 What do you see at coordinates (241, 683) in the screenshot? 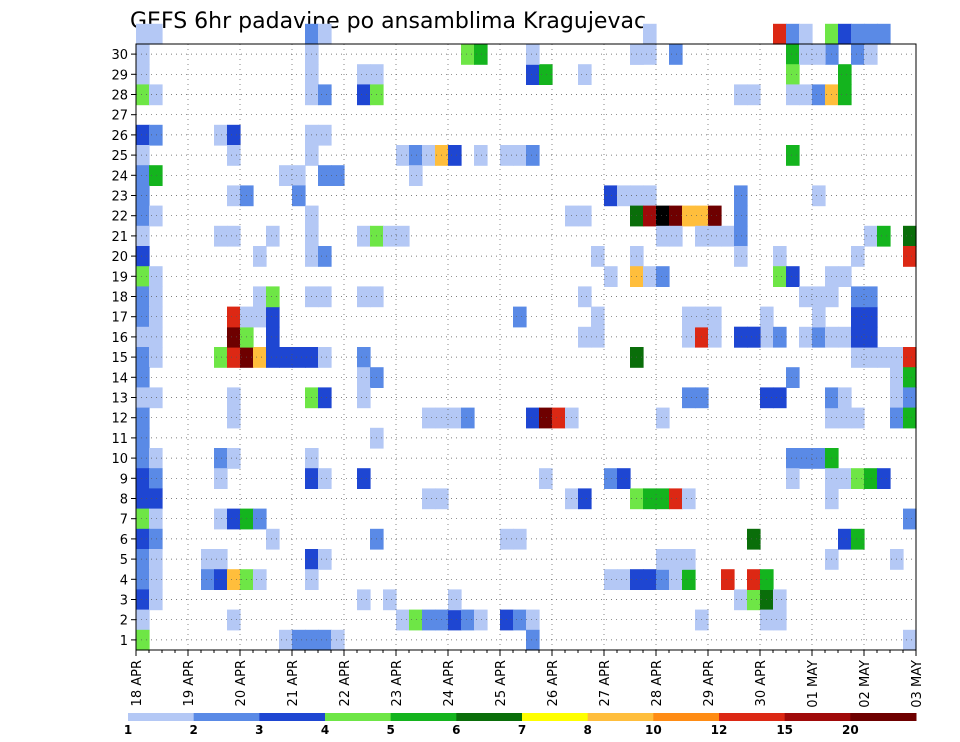
I see `x-tick-label: 20 APR` at bounding box center [241, 683].